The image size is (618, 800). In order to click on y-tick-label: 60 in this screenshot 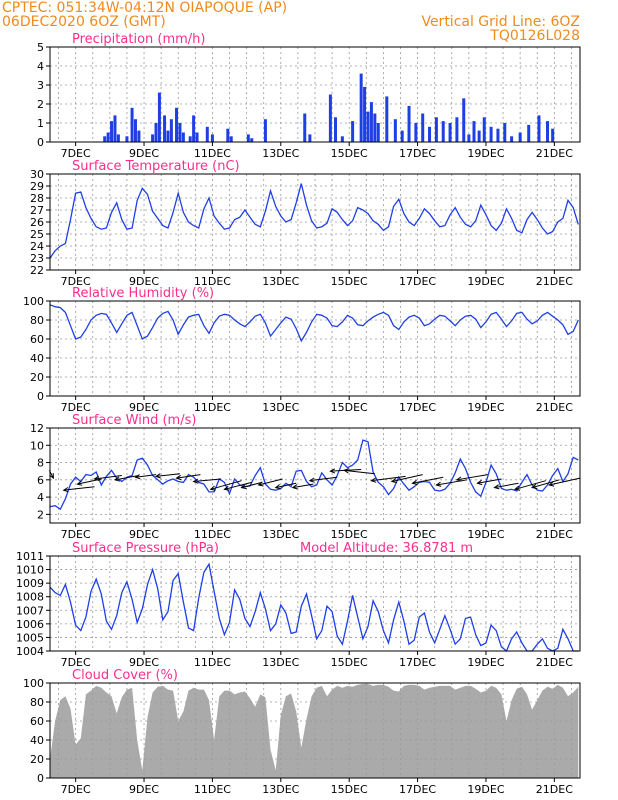, I will do `click(37, 339)`.